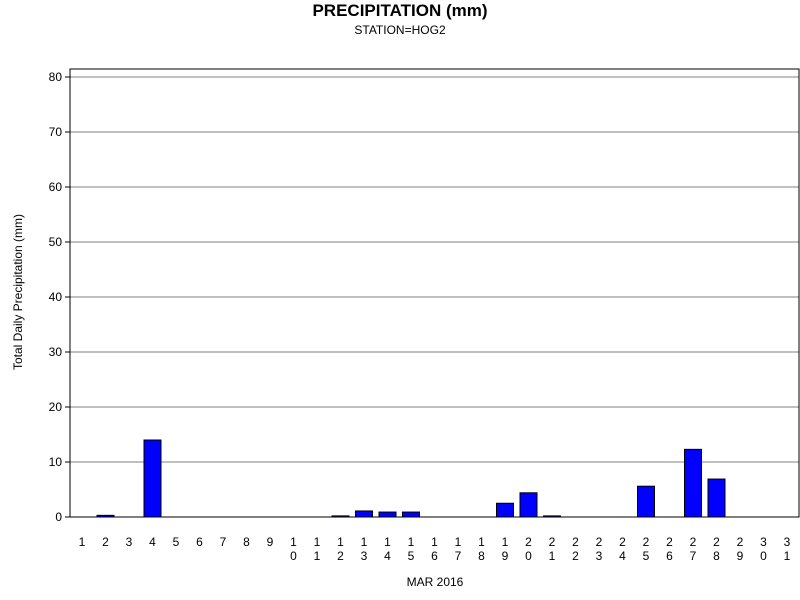  Describe the element at coordinates (246, 542) in the screenshot. I see `x-tick-label: 8` at that location.